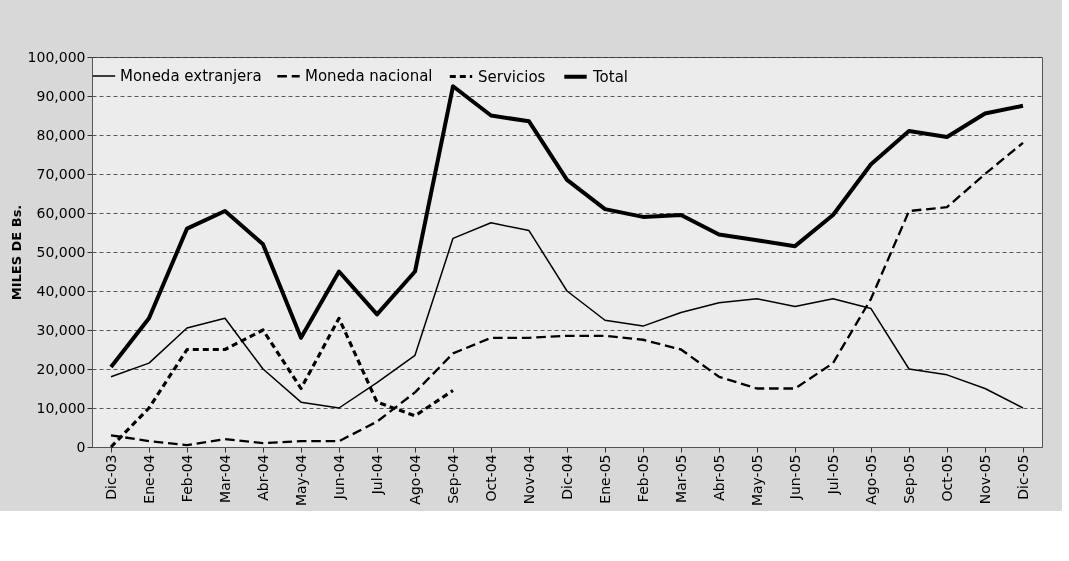 The image size is (1069, 561). What do you see at coordinates (832, 475) in the screenshot?
I see `x-tick-label: Jul-05` at bounding box center [832, 475].